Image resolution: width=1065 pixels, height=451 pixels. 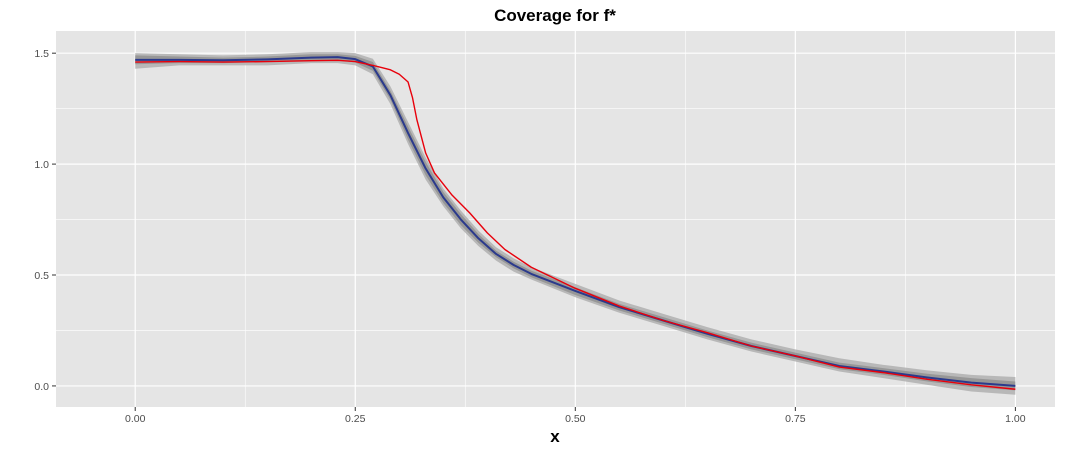 I want to click on x-axis: 0.00 0.25 0.50 0.75 1.00, so click(x=575, y=416).